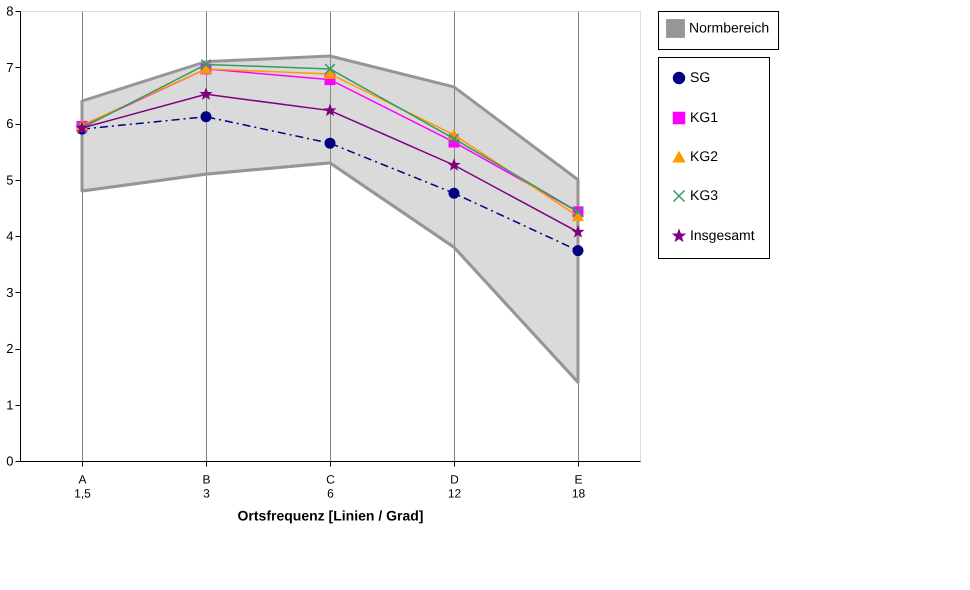  I want to click on x-tick-label: C 6, so click(331, 486).